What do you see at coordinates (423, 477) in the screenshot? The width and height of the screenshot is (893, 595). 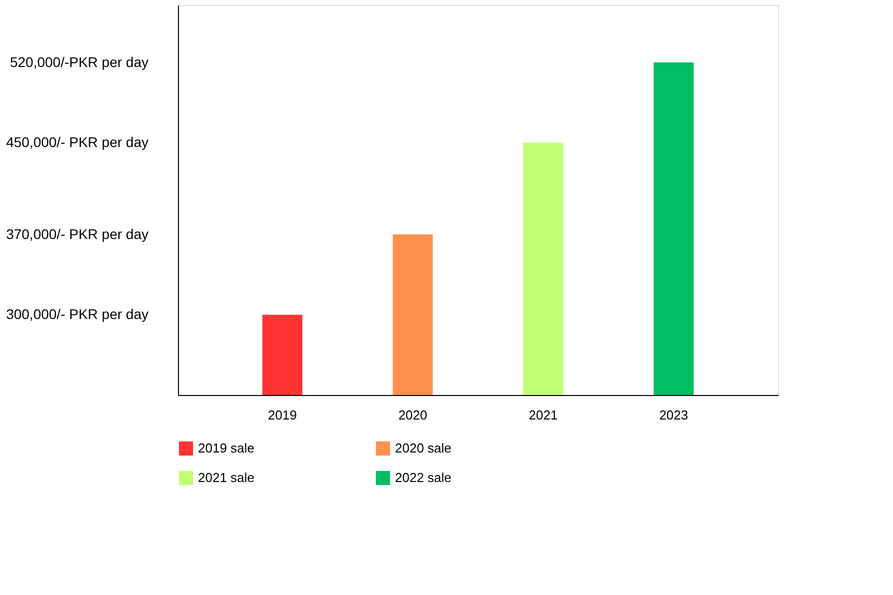 I see `legend-label: 2022 sale` at bounding box center [423, 477].